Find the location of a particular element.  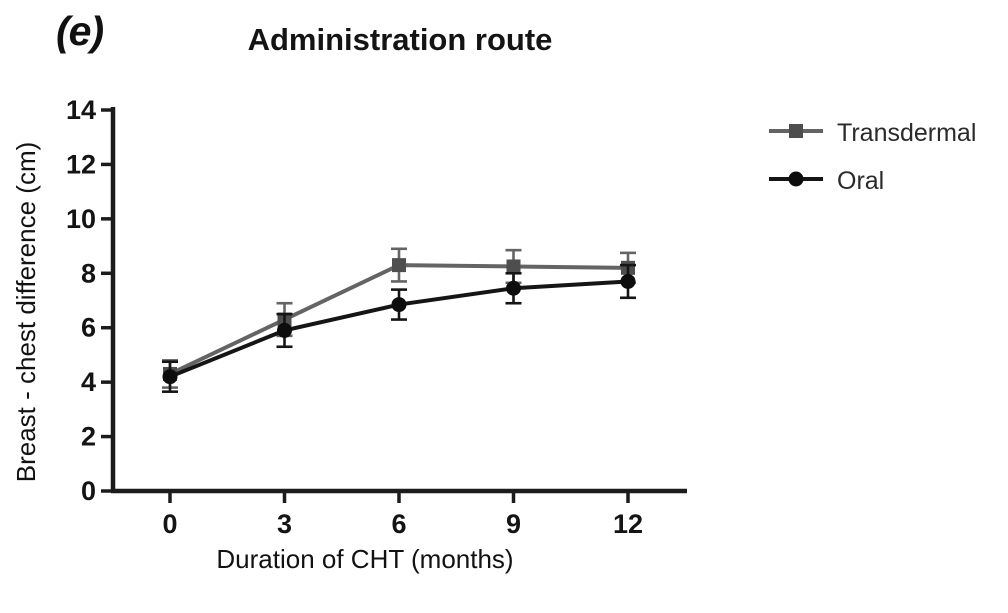

x-axis-label: Duration of CHT (months) is located at coordinates (365, 559).